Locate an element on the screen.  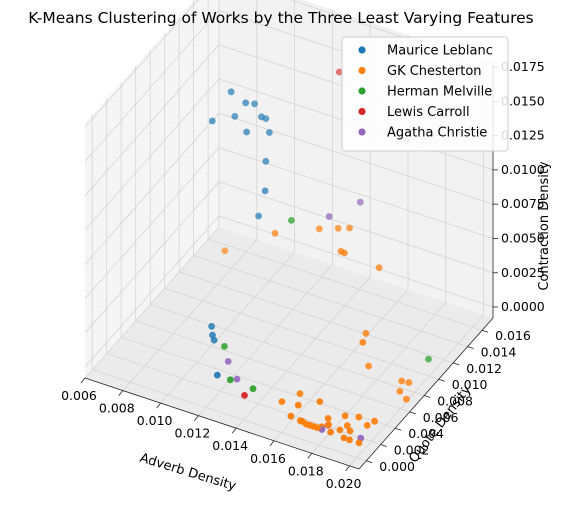
x-tick-label: 0.010 is located at coordinates (155, 420).